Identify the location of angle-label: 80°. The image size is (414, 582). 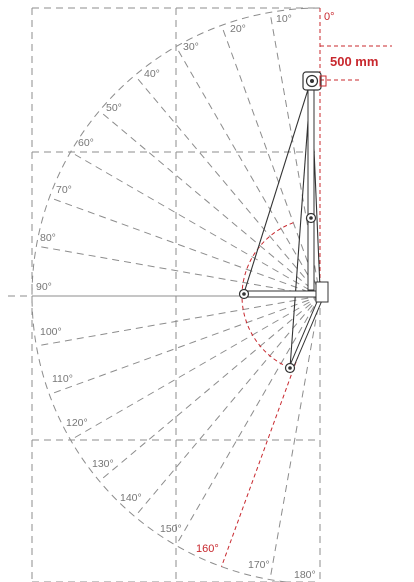
(48, 238).